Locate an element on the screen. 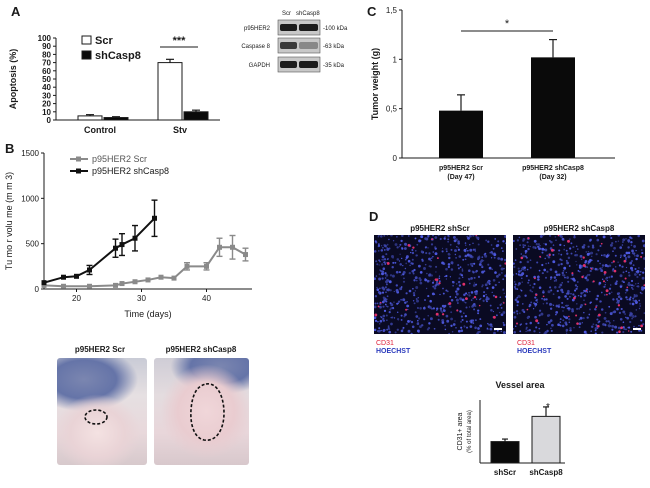 The width and height of the screenshot is (650, 488). photo-label-shcasp8: p95HER2 shCasp8 is located at coordinates (201, 349).